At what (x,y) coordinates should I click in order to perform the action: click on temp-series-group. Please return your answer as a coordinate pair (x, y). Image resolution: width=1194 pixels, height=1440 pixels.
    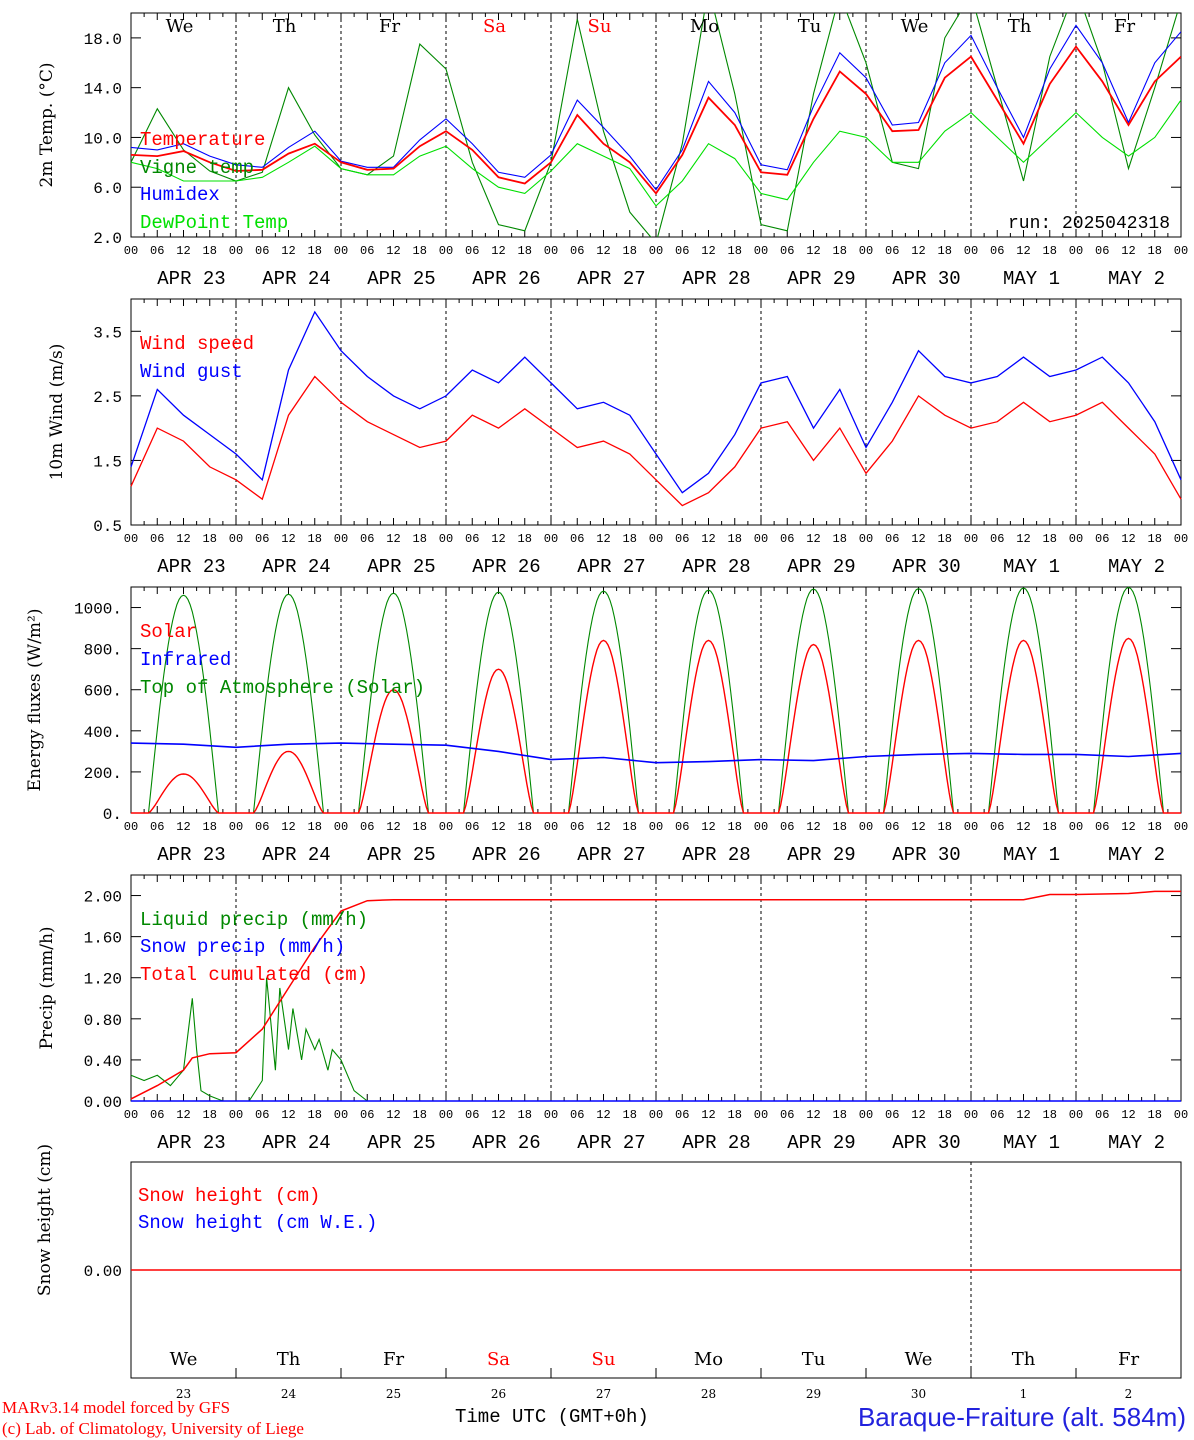
    Looking at the image, I should click on (656, 125).